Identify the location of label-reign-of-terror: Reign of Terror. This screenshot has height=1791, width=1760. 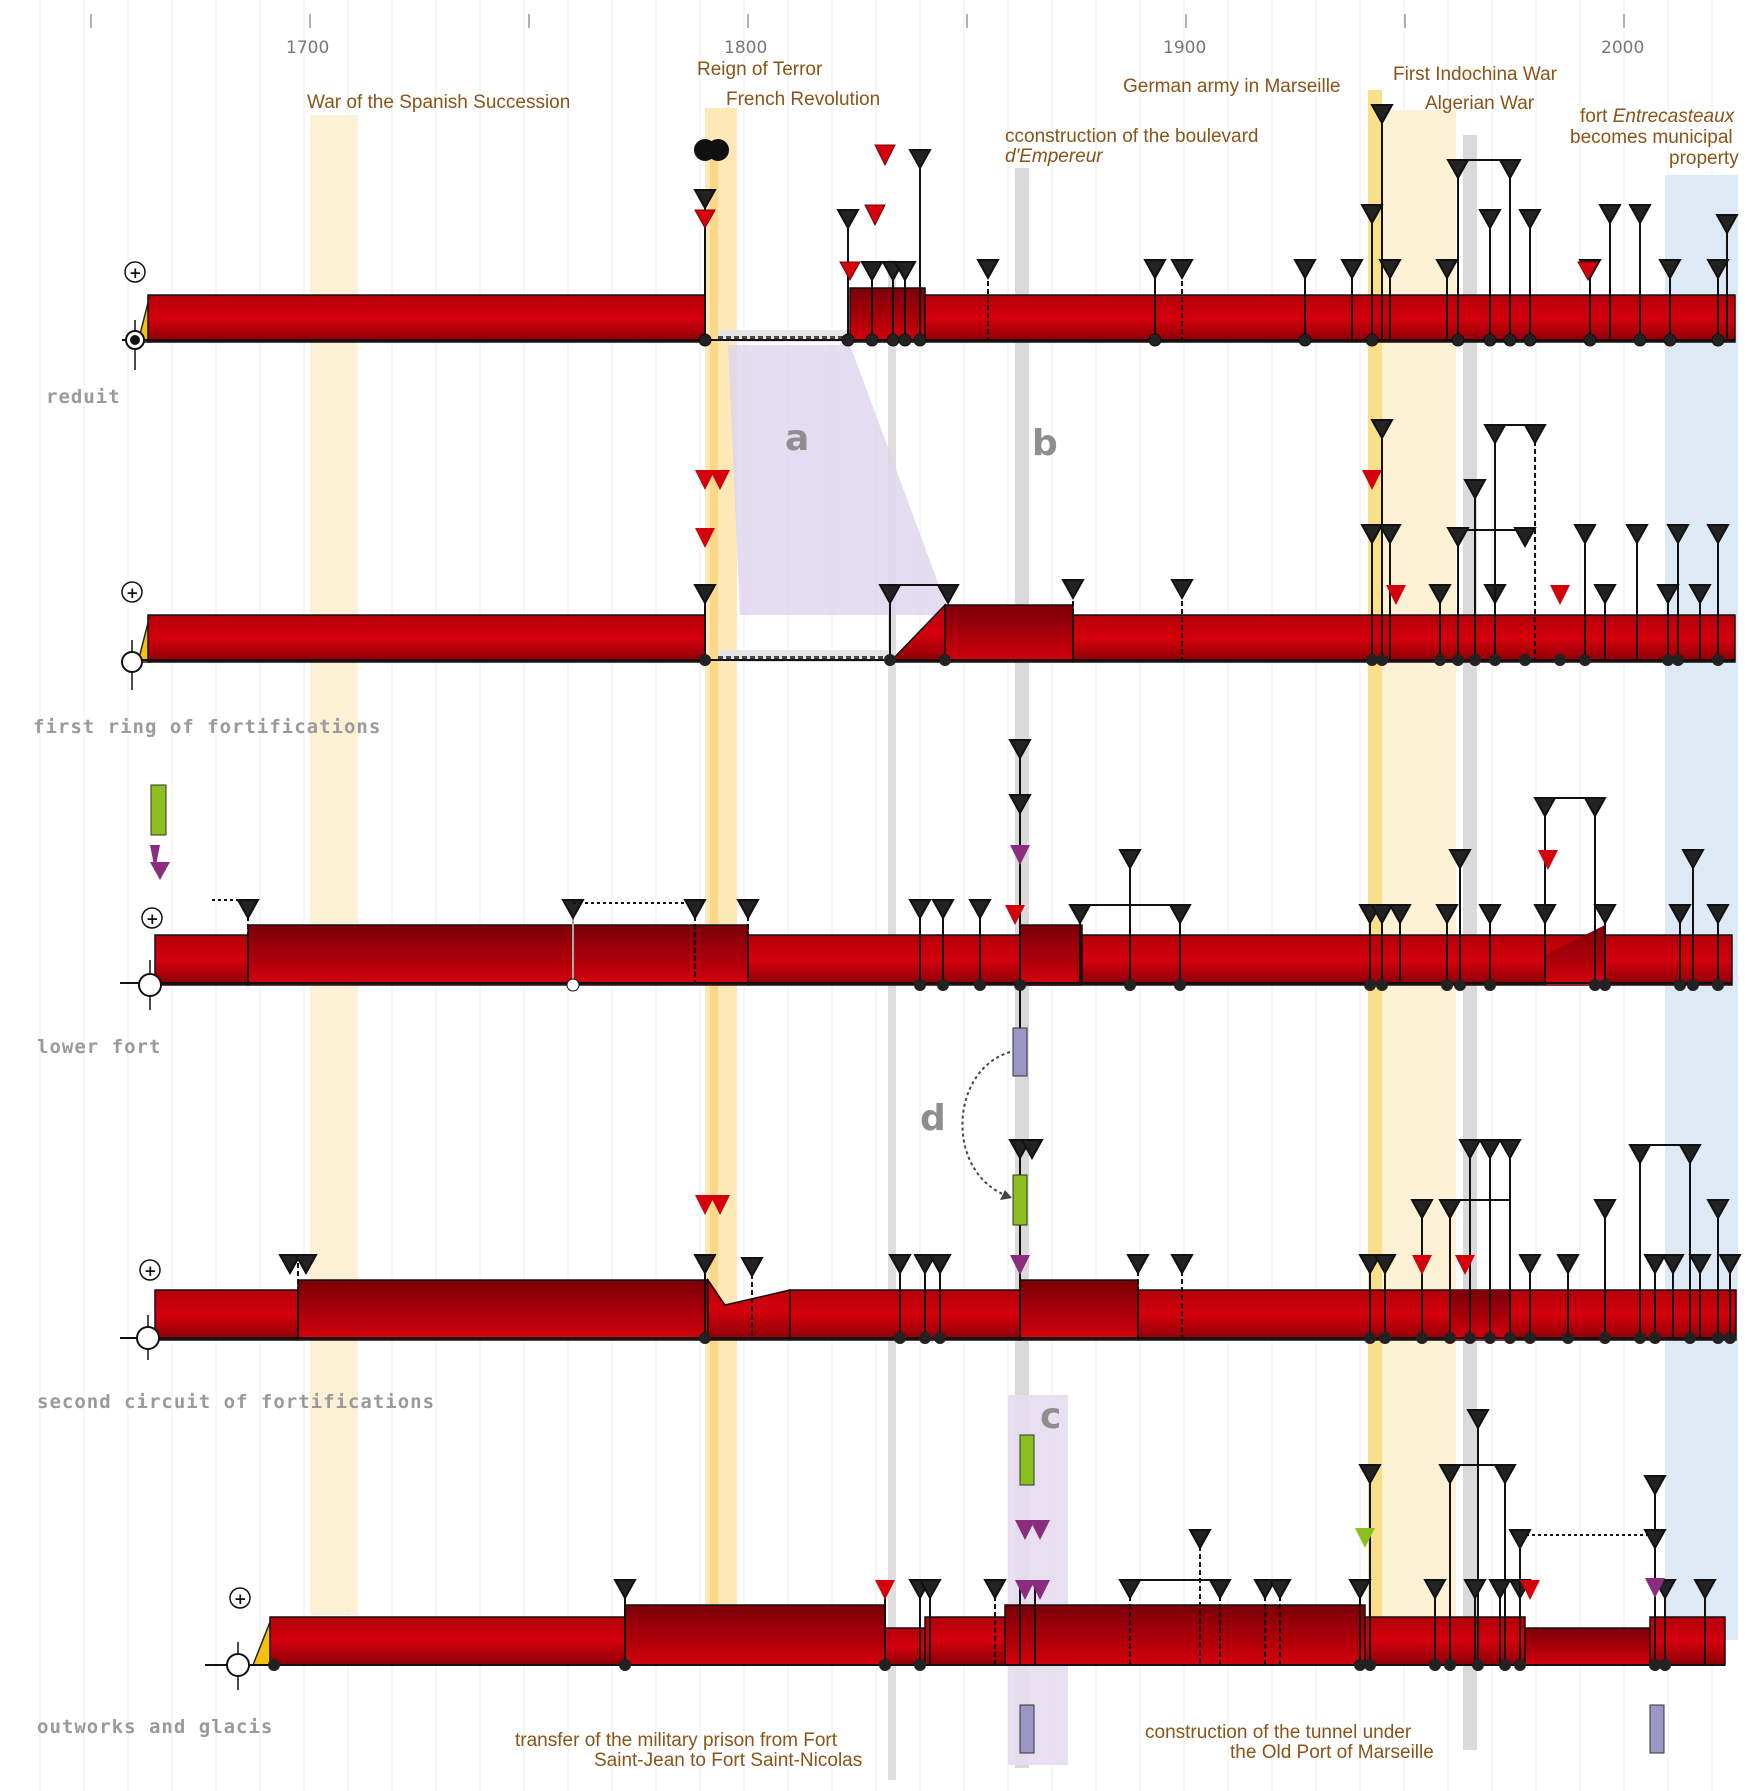
(760, 69).